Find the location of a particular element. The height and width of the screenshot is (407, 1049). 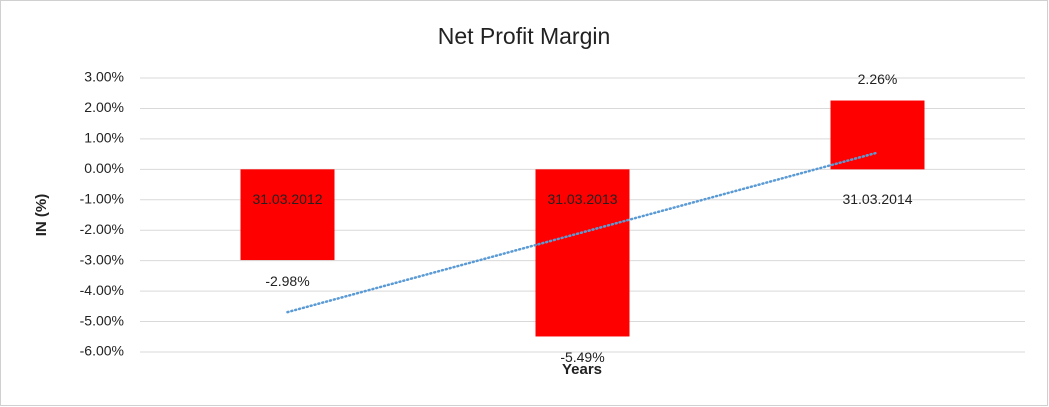

chart-title: Net Profit Margin is located at coordinates (524, 36).